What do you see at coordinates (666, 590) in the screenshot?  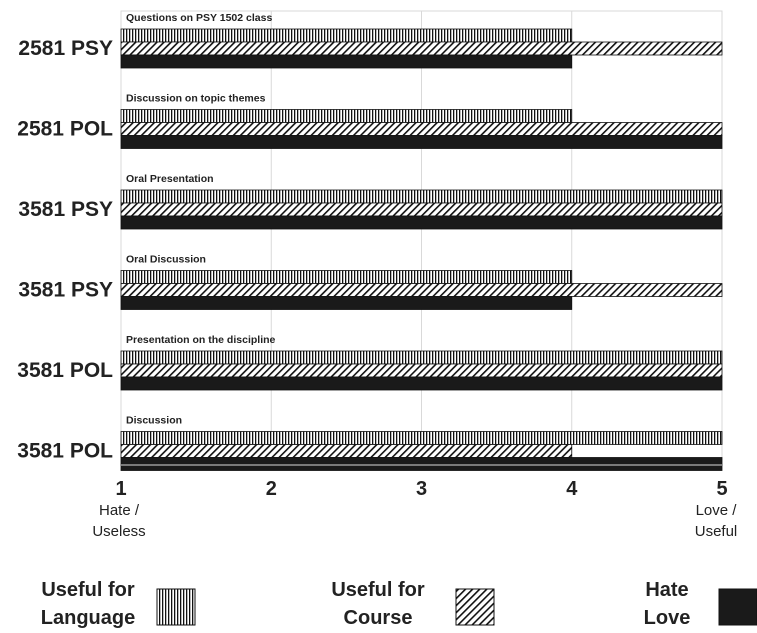 I see `legend-label: Hate` at bounding box center [666, 590].